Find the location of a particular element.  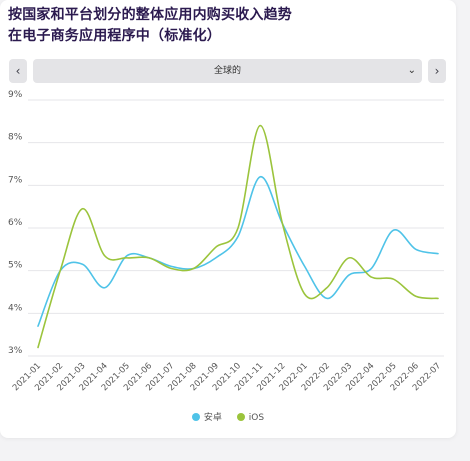

region-select: 全球的 ⌄ is located at coordinates (227, 71).